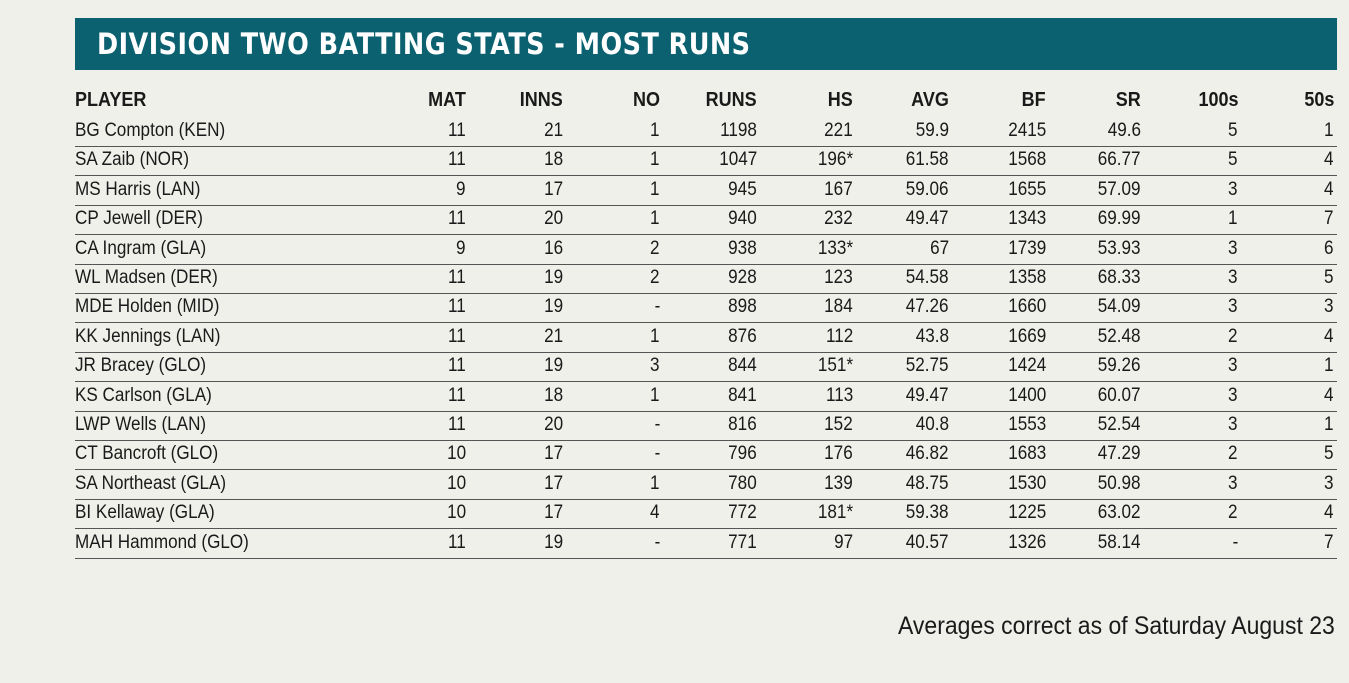 The height and width of the screenshot is (683, 1349). What do you see at coordinates (742, 483) in the screenshot?
I see `stat-cell: 780` at bounding box center [742, 483].